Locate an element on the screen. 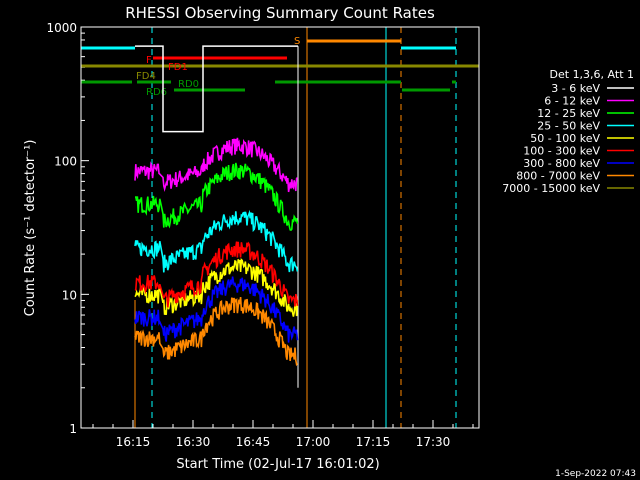  legend-label: 3 - 6 keV is located at coordinates (575, 88).